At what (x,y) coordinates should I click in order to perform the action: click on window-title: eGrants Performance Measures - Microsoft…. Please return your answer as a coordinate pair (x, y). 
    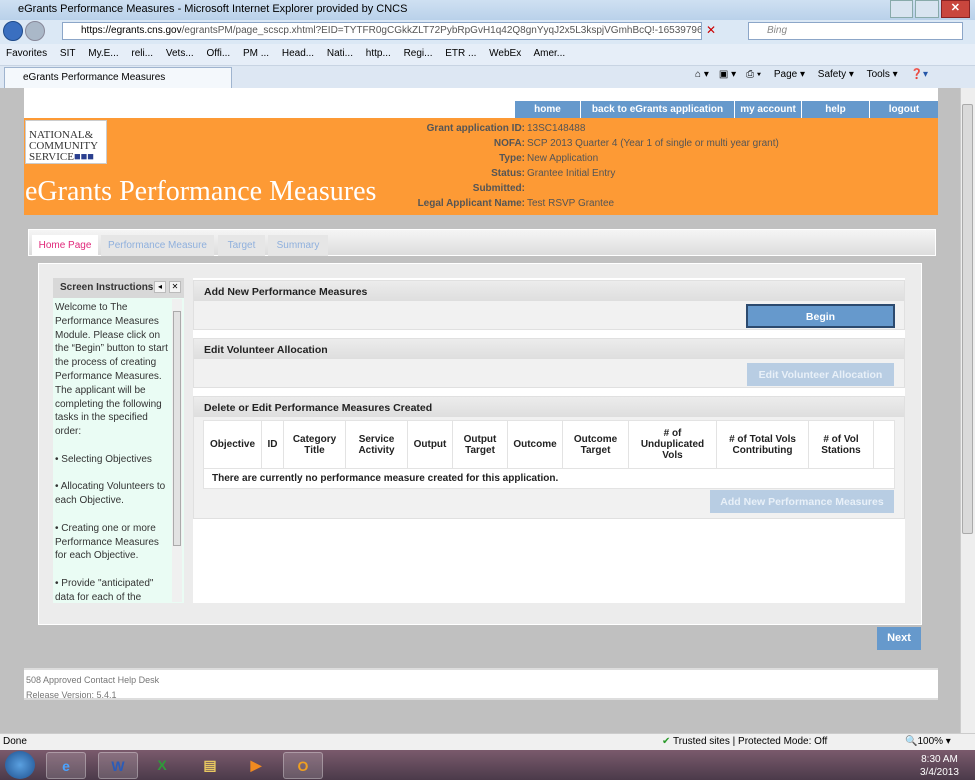
    Looking at the image, I should click on (213, 9).